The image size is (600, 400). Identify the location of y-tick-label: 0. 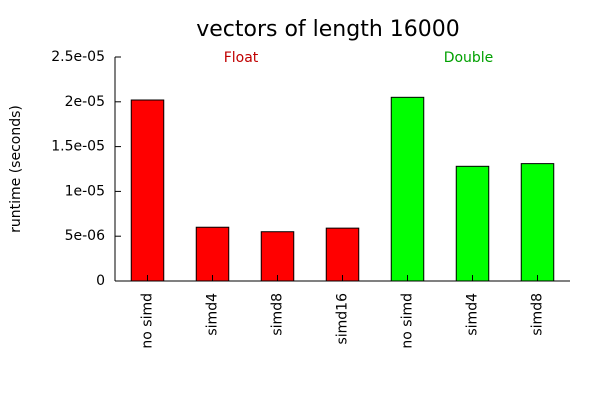
(100, 281).